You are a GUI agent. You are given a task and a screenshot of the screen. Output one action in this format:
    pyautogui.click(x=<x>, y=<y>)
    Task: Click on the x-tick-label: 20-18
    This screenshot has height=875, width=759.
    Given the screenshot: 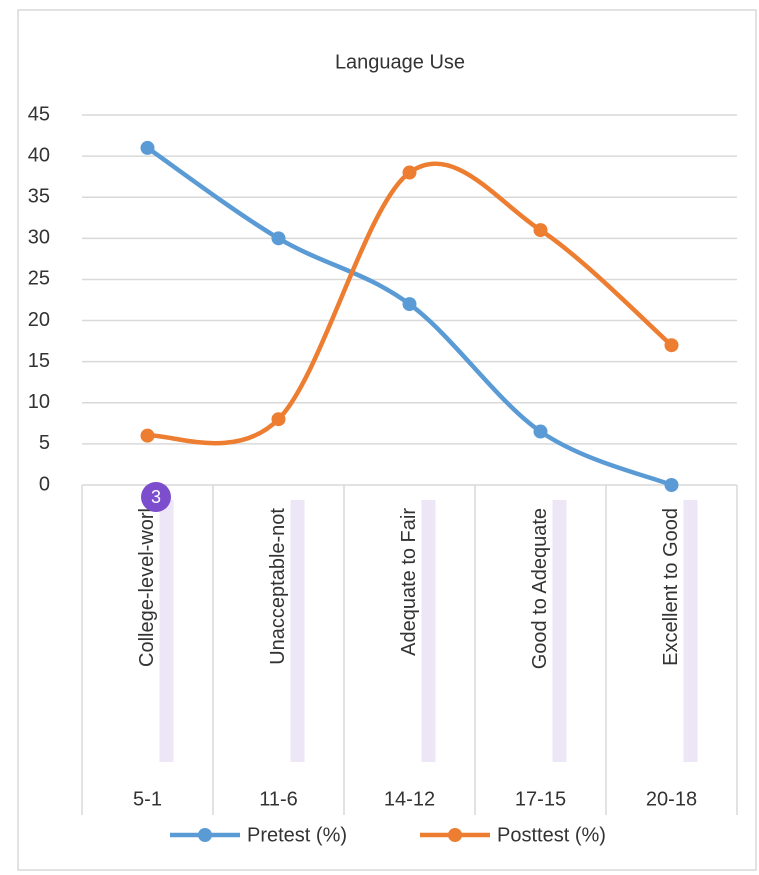 What is the action you would take?
    pyautogui.click(x=671, y=799)
    